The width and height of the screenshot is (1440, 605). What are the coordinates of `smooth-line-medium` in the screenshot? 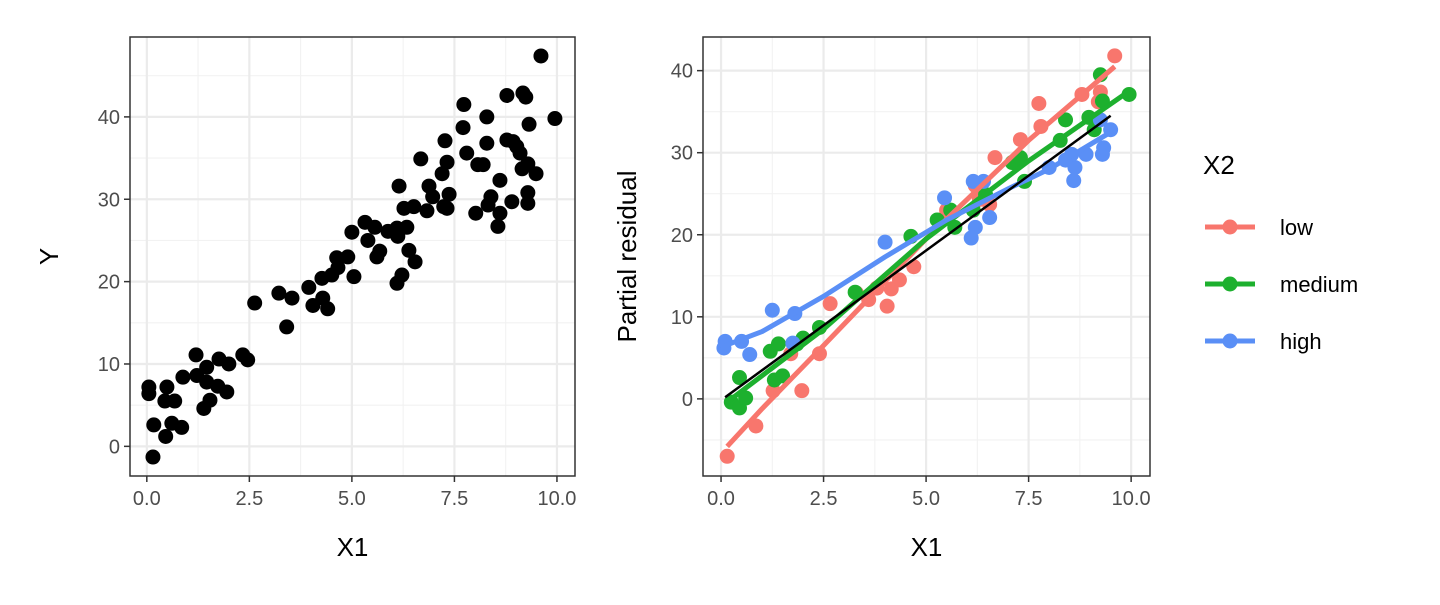 It's located at (929, 246).